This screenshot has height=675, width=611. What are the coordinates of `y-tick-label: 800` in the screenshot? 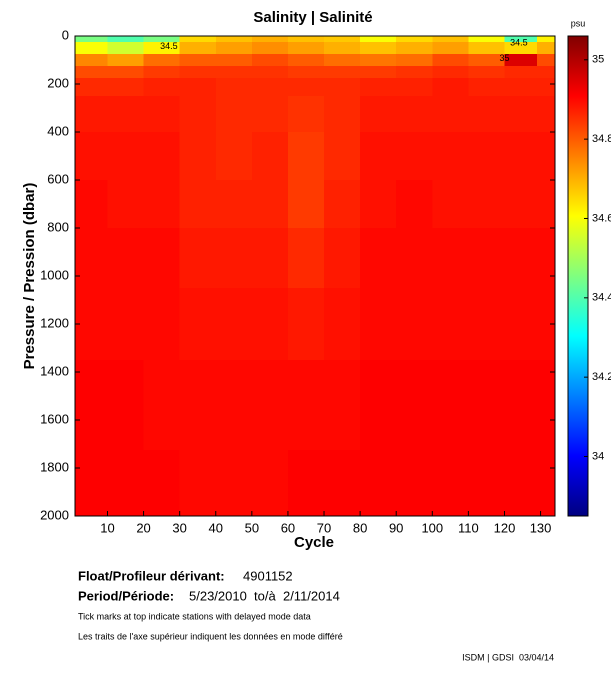 It's located at (58, 226).